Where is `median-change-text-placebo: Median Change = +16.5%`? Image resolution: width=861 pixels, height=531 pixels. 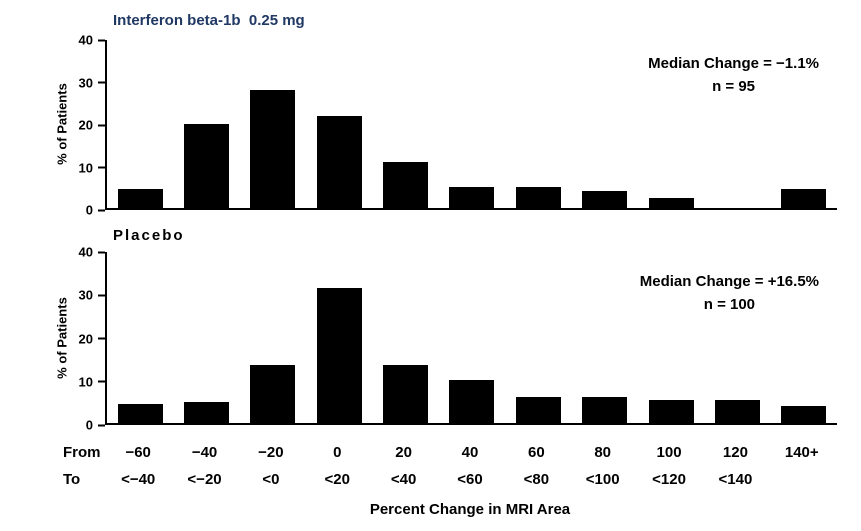 median-change-text-placebo: Median Change = +16.5% is located at coordinates (729, 281).